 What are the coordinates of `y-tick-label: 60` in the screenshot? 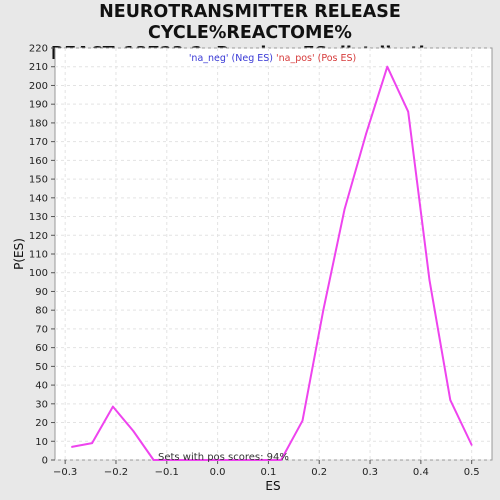 It's located at (41, 348).